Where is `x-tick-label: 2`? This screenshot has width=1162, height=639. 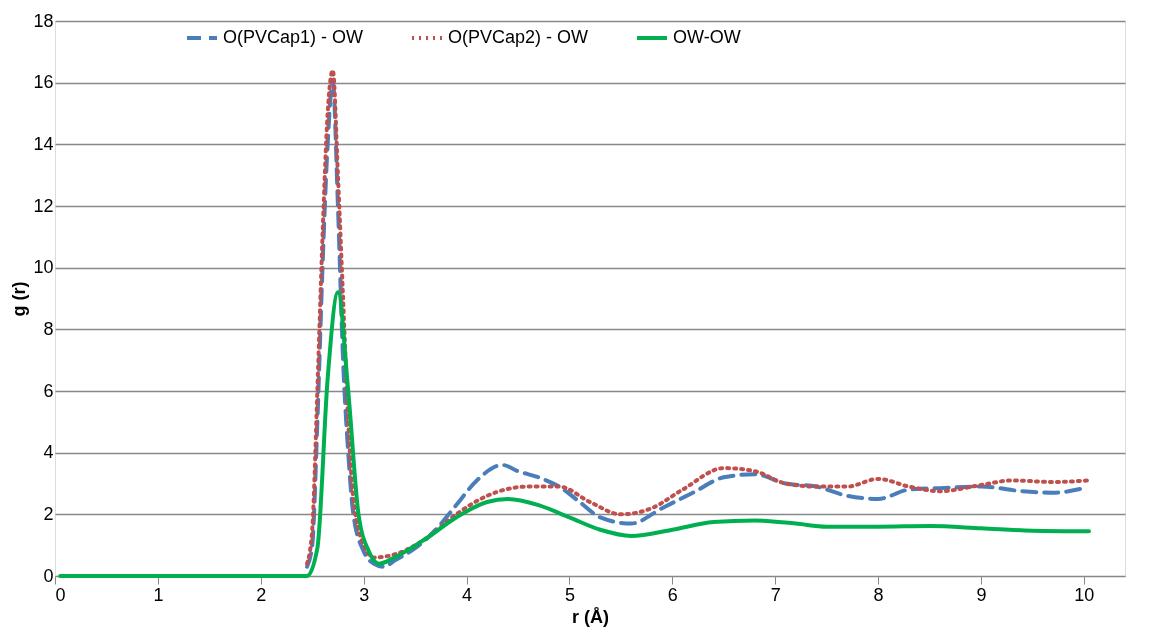 x-tick-label: 2 is located at coordinates (261, 594).